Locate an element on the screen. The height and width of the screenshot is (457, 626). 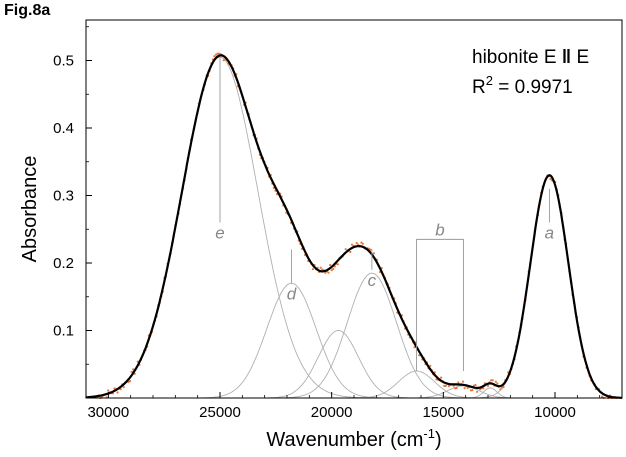
y-tick-label: 0.4 is located at coordinates (63, 128).